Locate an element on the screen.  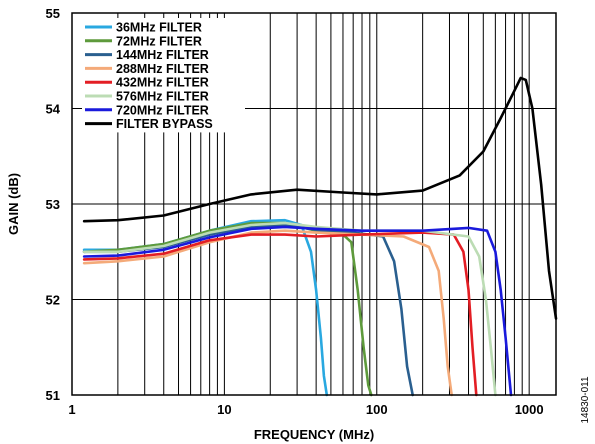
y-axis-label: GAIN (dB) is located at coordinates (13, 204).